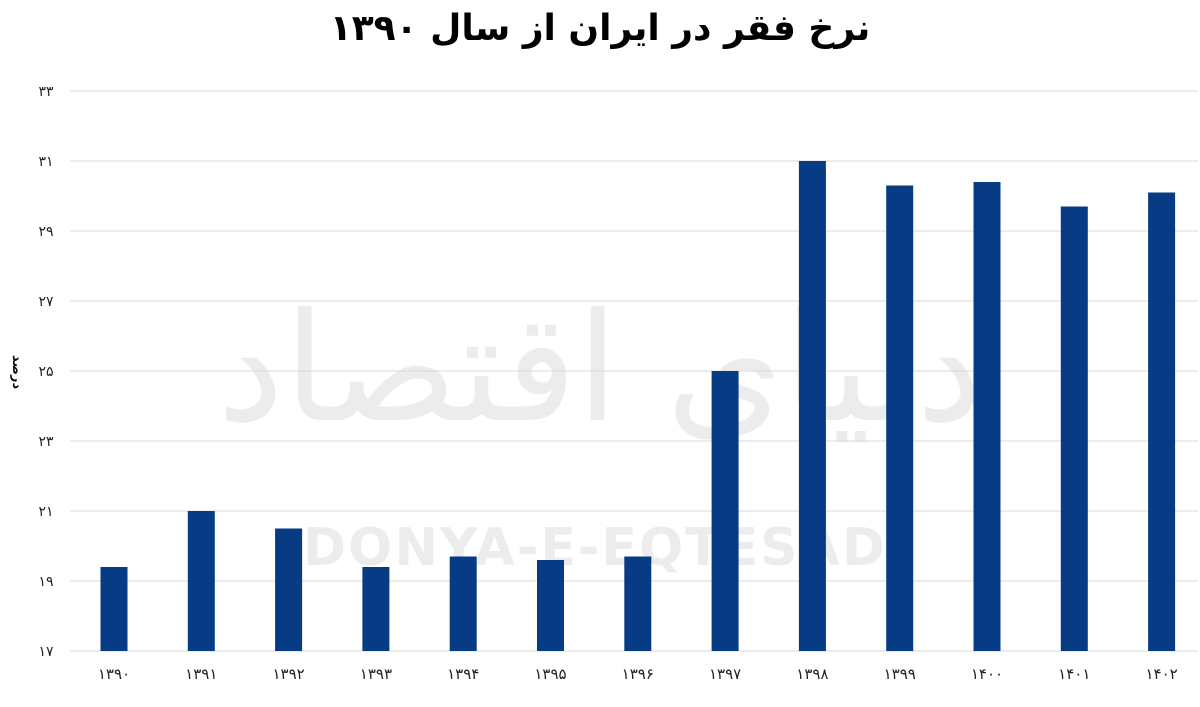 The image size is (1200, 707). I want to click on chart-title: نرخ فقر در ایران از سال ۱۳۹۰, so click(600, 28).